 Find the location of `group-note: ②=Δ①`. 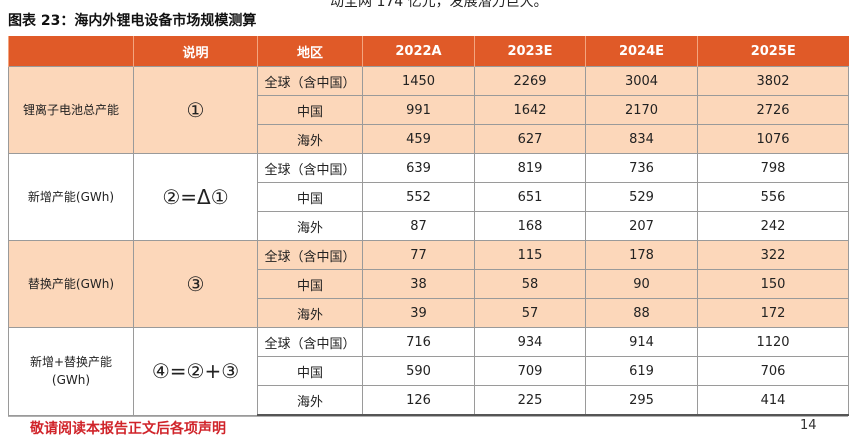

group-note: ②=Δ① is located at coordinates (195, 197).